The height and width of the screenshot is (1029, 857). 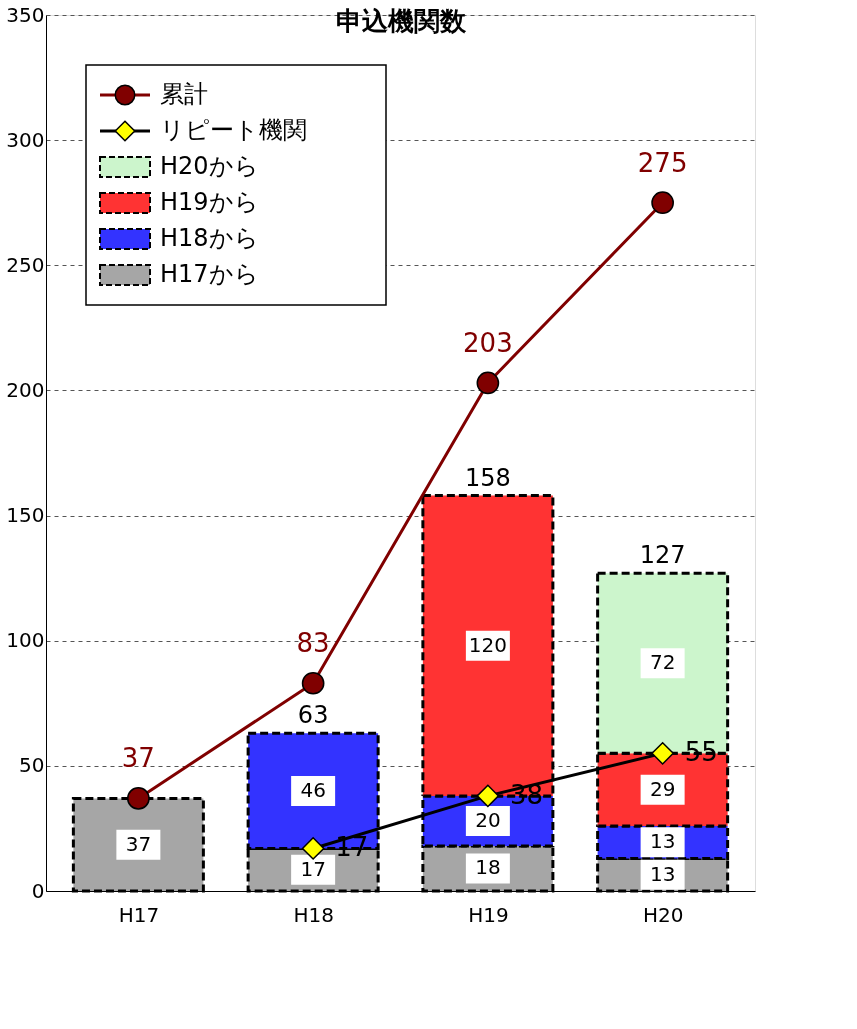 I want to click on y-tick-label: 50, so click(x=32, y=765).